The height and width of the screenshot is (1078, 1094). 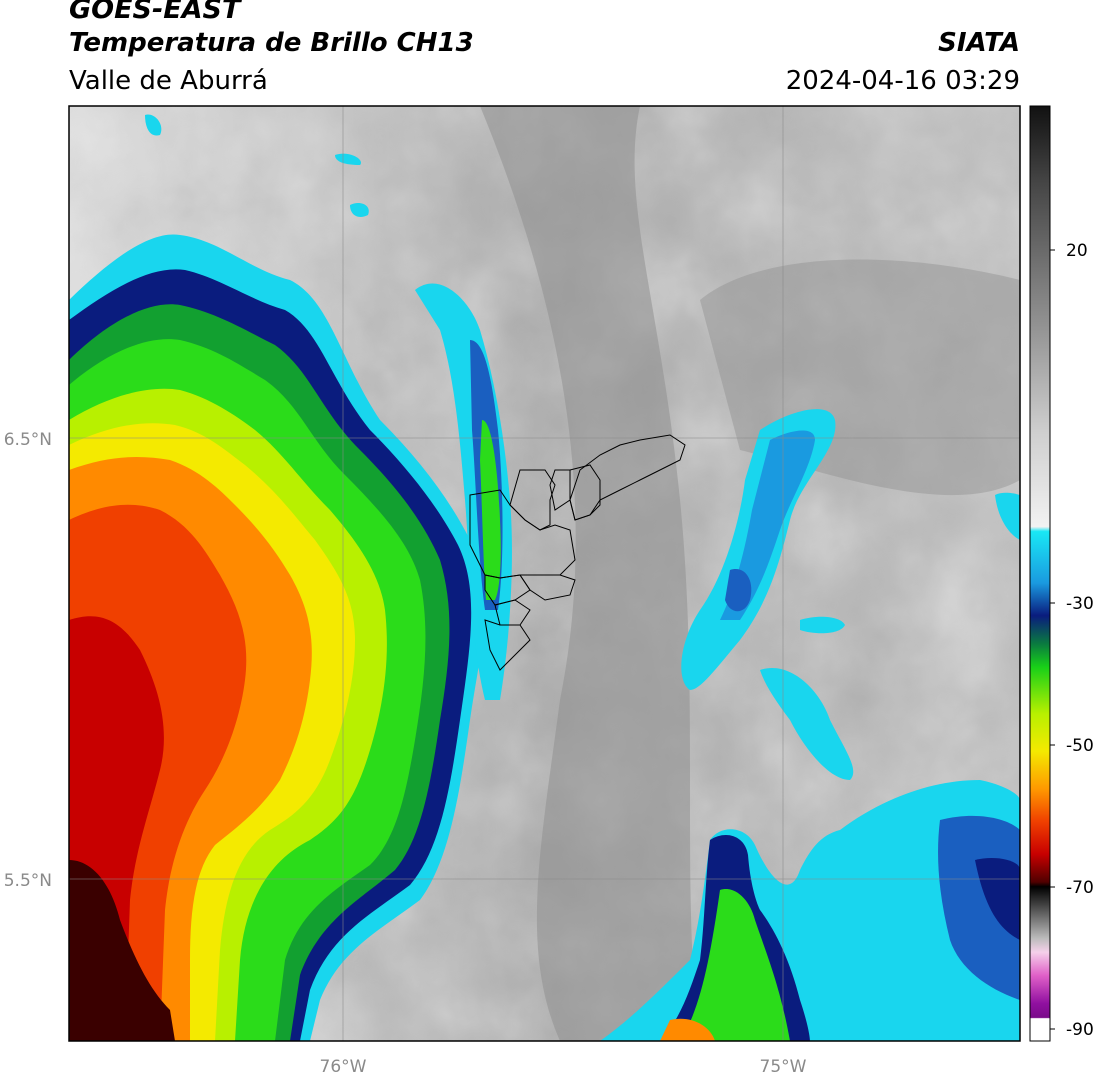 What do you see at coordinates (577, 552) in the screenshot?
I see `municipal-boundaries` at bounding box center [577, 552].